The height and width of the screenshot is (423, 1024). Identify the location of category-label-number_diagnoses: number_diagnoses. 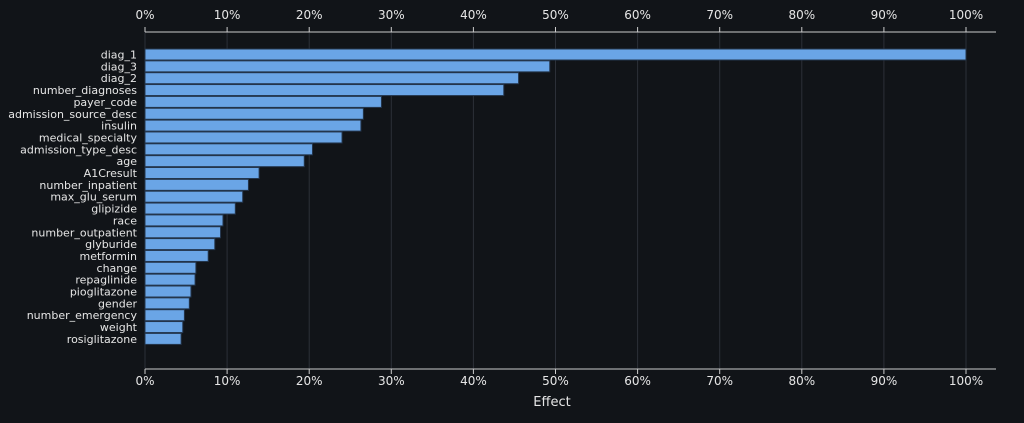
(85, 90).